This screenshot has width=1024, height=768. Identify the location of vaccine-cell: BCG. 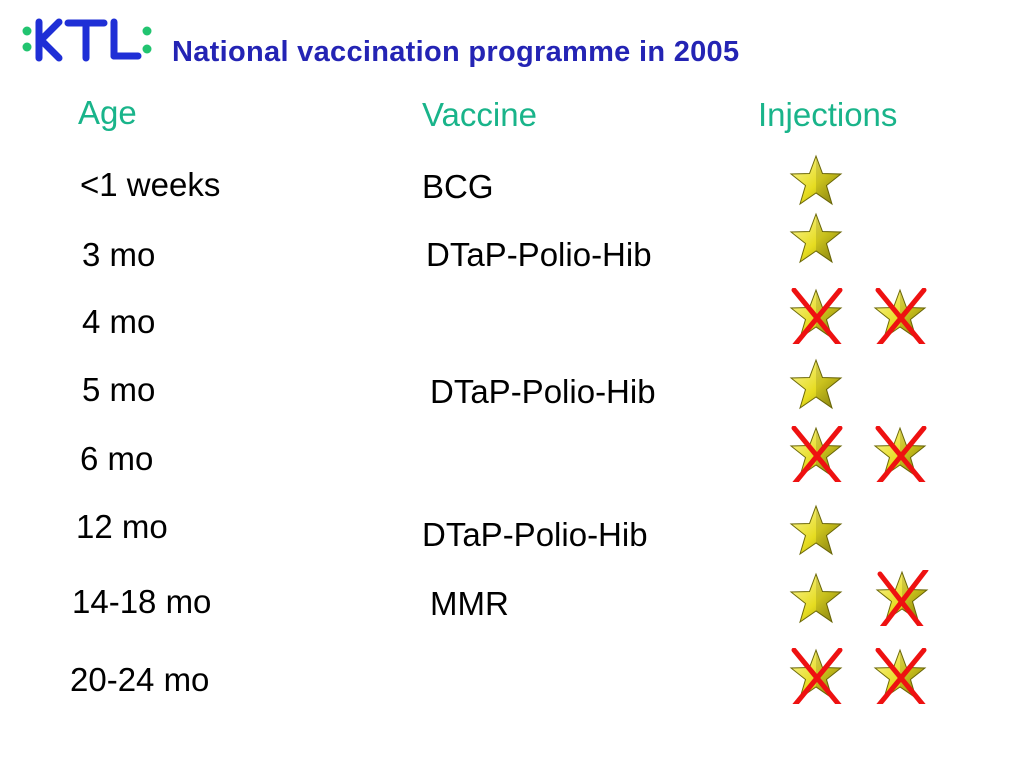
(458, 186).